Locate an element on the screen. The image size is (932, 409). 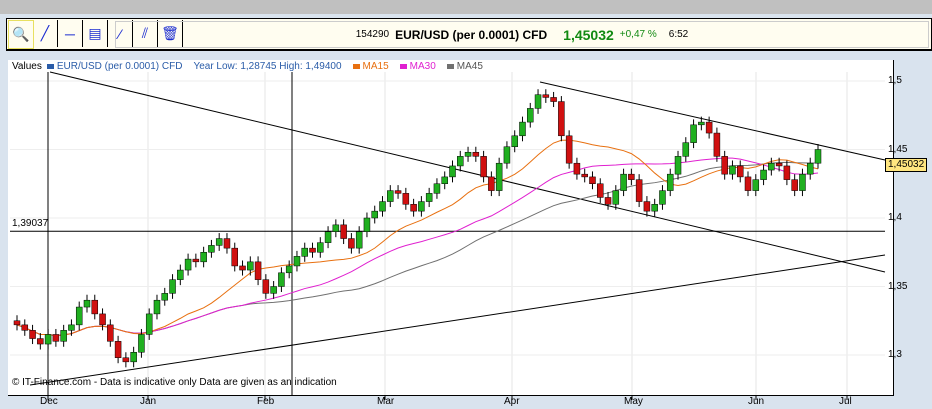
channel-icon: ⫽ is located at coordinates (145, 33).